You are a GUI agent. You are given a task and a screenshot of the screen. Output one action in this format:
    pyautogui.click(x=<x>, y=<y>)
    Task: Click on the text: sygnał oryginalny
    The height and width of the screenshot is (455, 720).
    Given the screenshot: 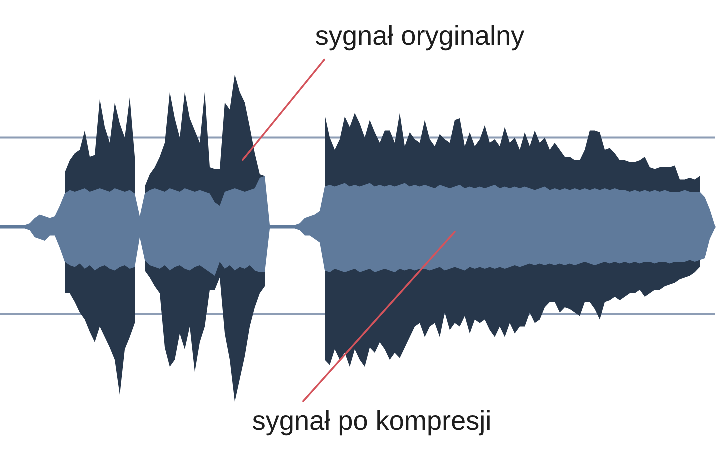 What is the action you would take?
    pyautogui.click(x=420, y=38)
    